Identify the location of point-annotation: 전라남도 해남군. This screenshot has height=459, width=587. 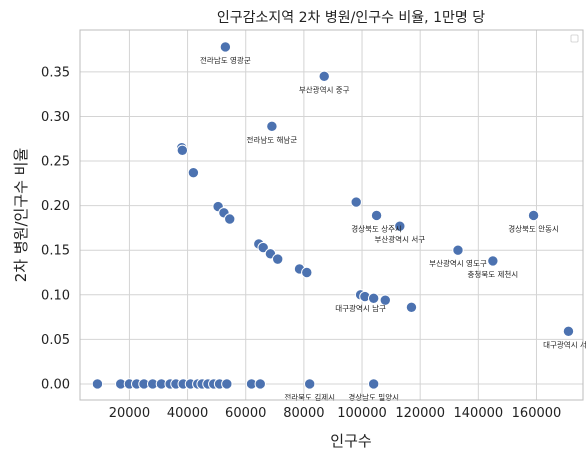
(272, 139).